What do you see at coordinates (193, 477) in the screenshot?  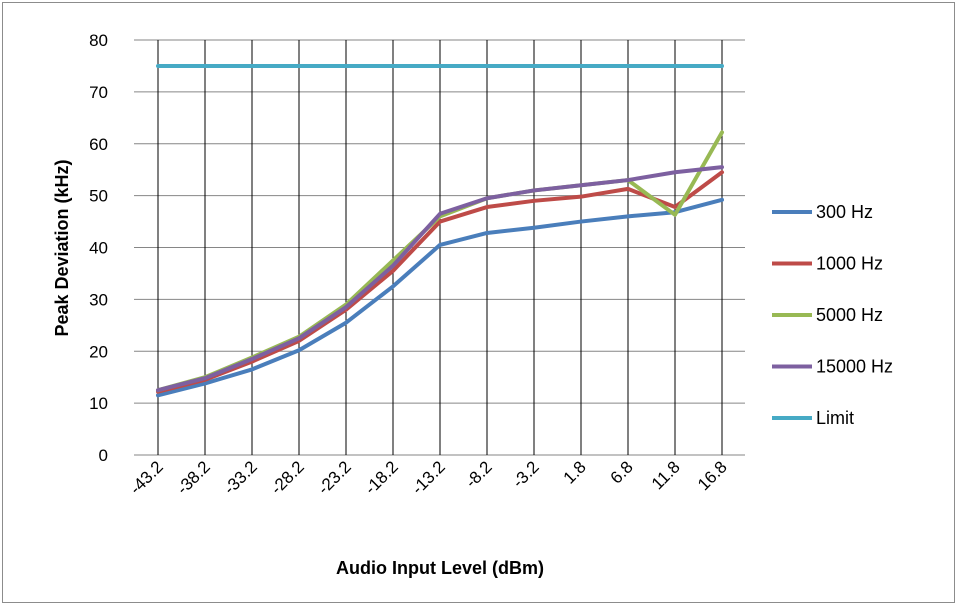 I see `x-tick-label: -38.2` at bounding box center [193, 477].